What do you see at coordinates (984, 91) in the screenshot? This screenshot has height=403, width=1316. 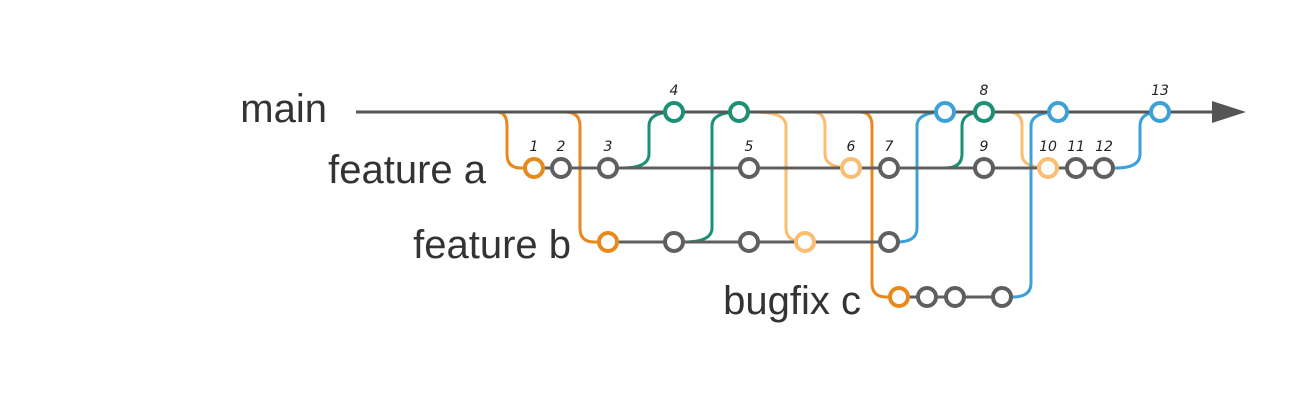 I see `commit-number: 8` at bounding box center [984, 91].